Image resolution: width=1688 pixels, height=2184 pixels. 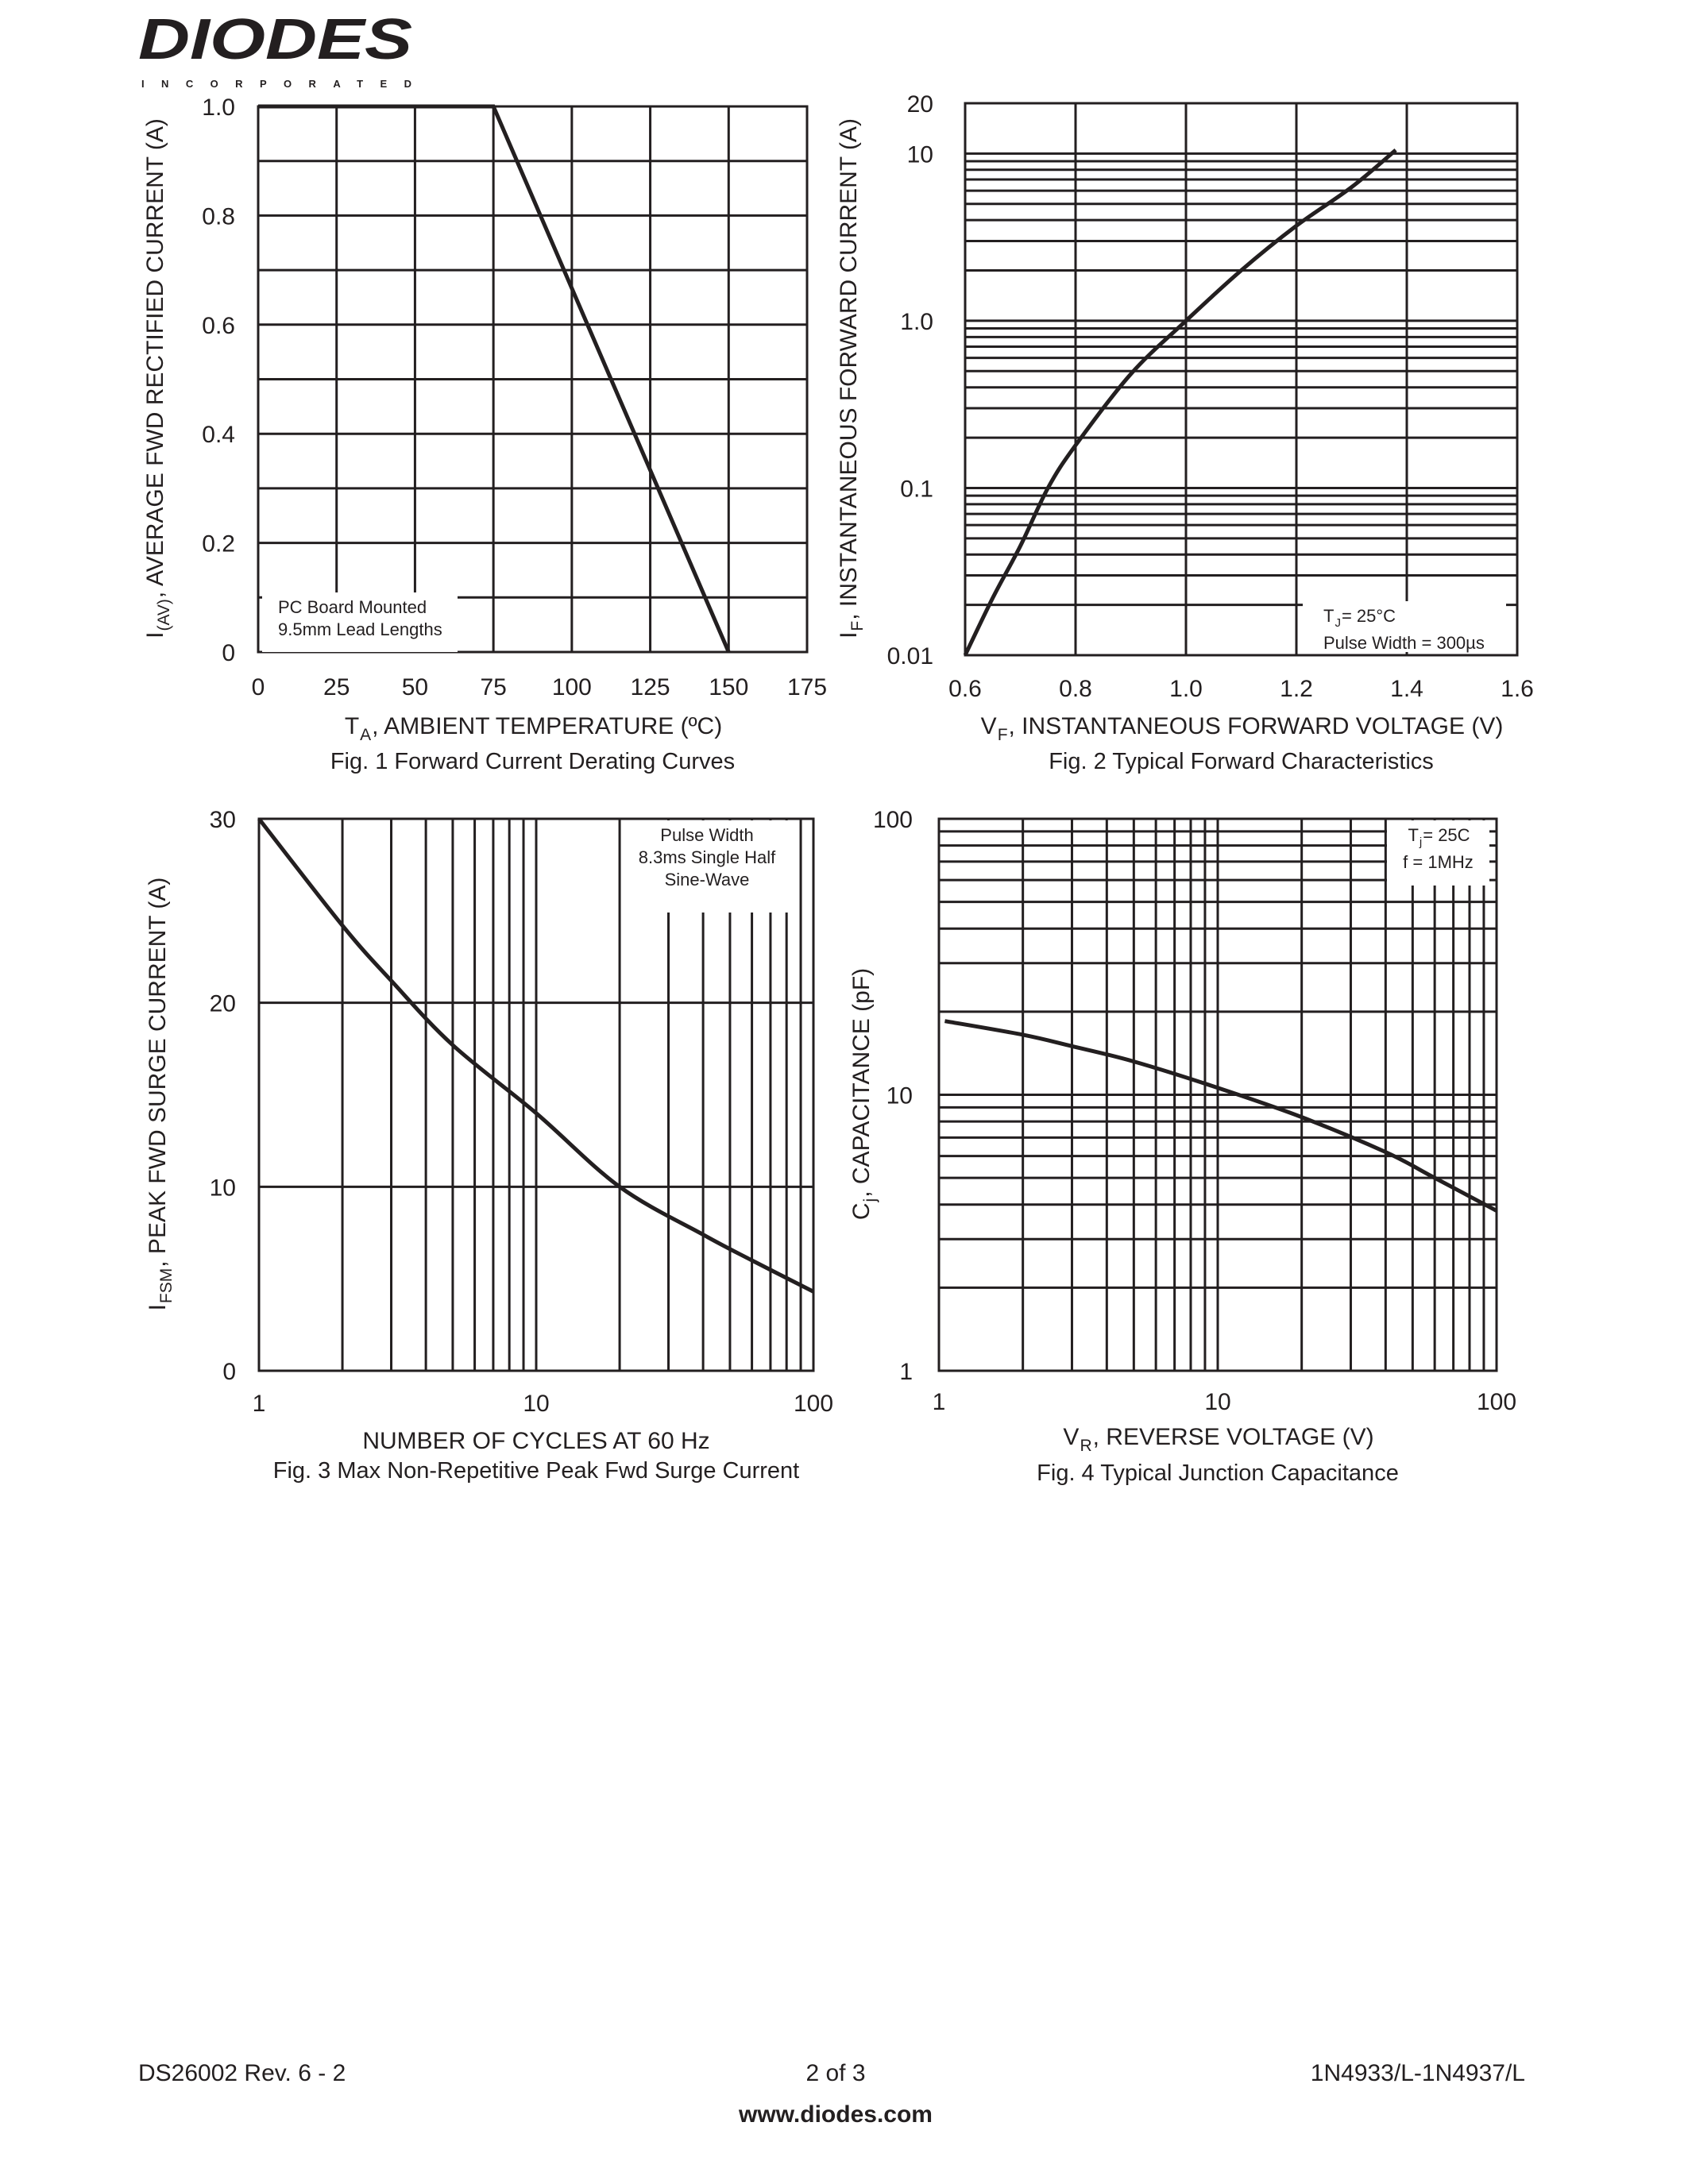 What do you see at coordinates (1075, 689) in the screenshot?
I see `x-tick-label: 0.8` at bounding box center [1075, 689].